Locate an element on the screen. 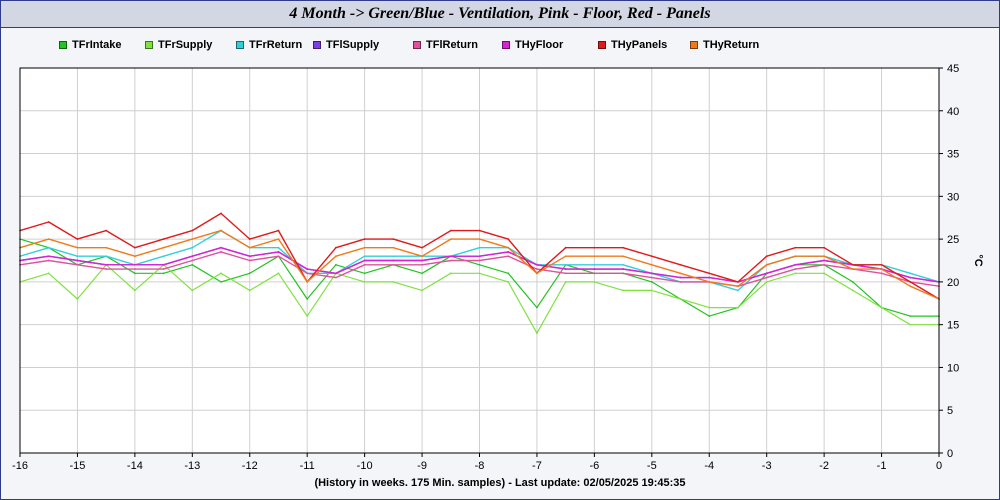 Image resolution: width=1000 pixels, height=500 pixels. x-tick-label: -3 is located at coordinates (767, 466).